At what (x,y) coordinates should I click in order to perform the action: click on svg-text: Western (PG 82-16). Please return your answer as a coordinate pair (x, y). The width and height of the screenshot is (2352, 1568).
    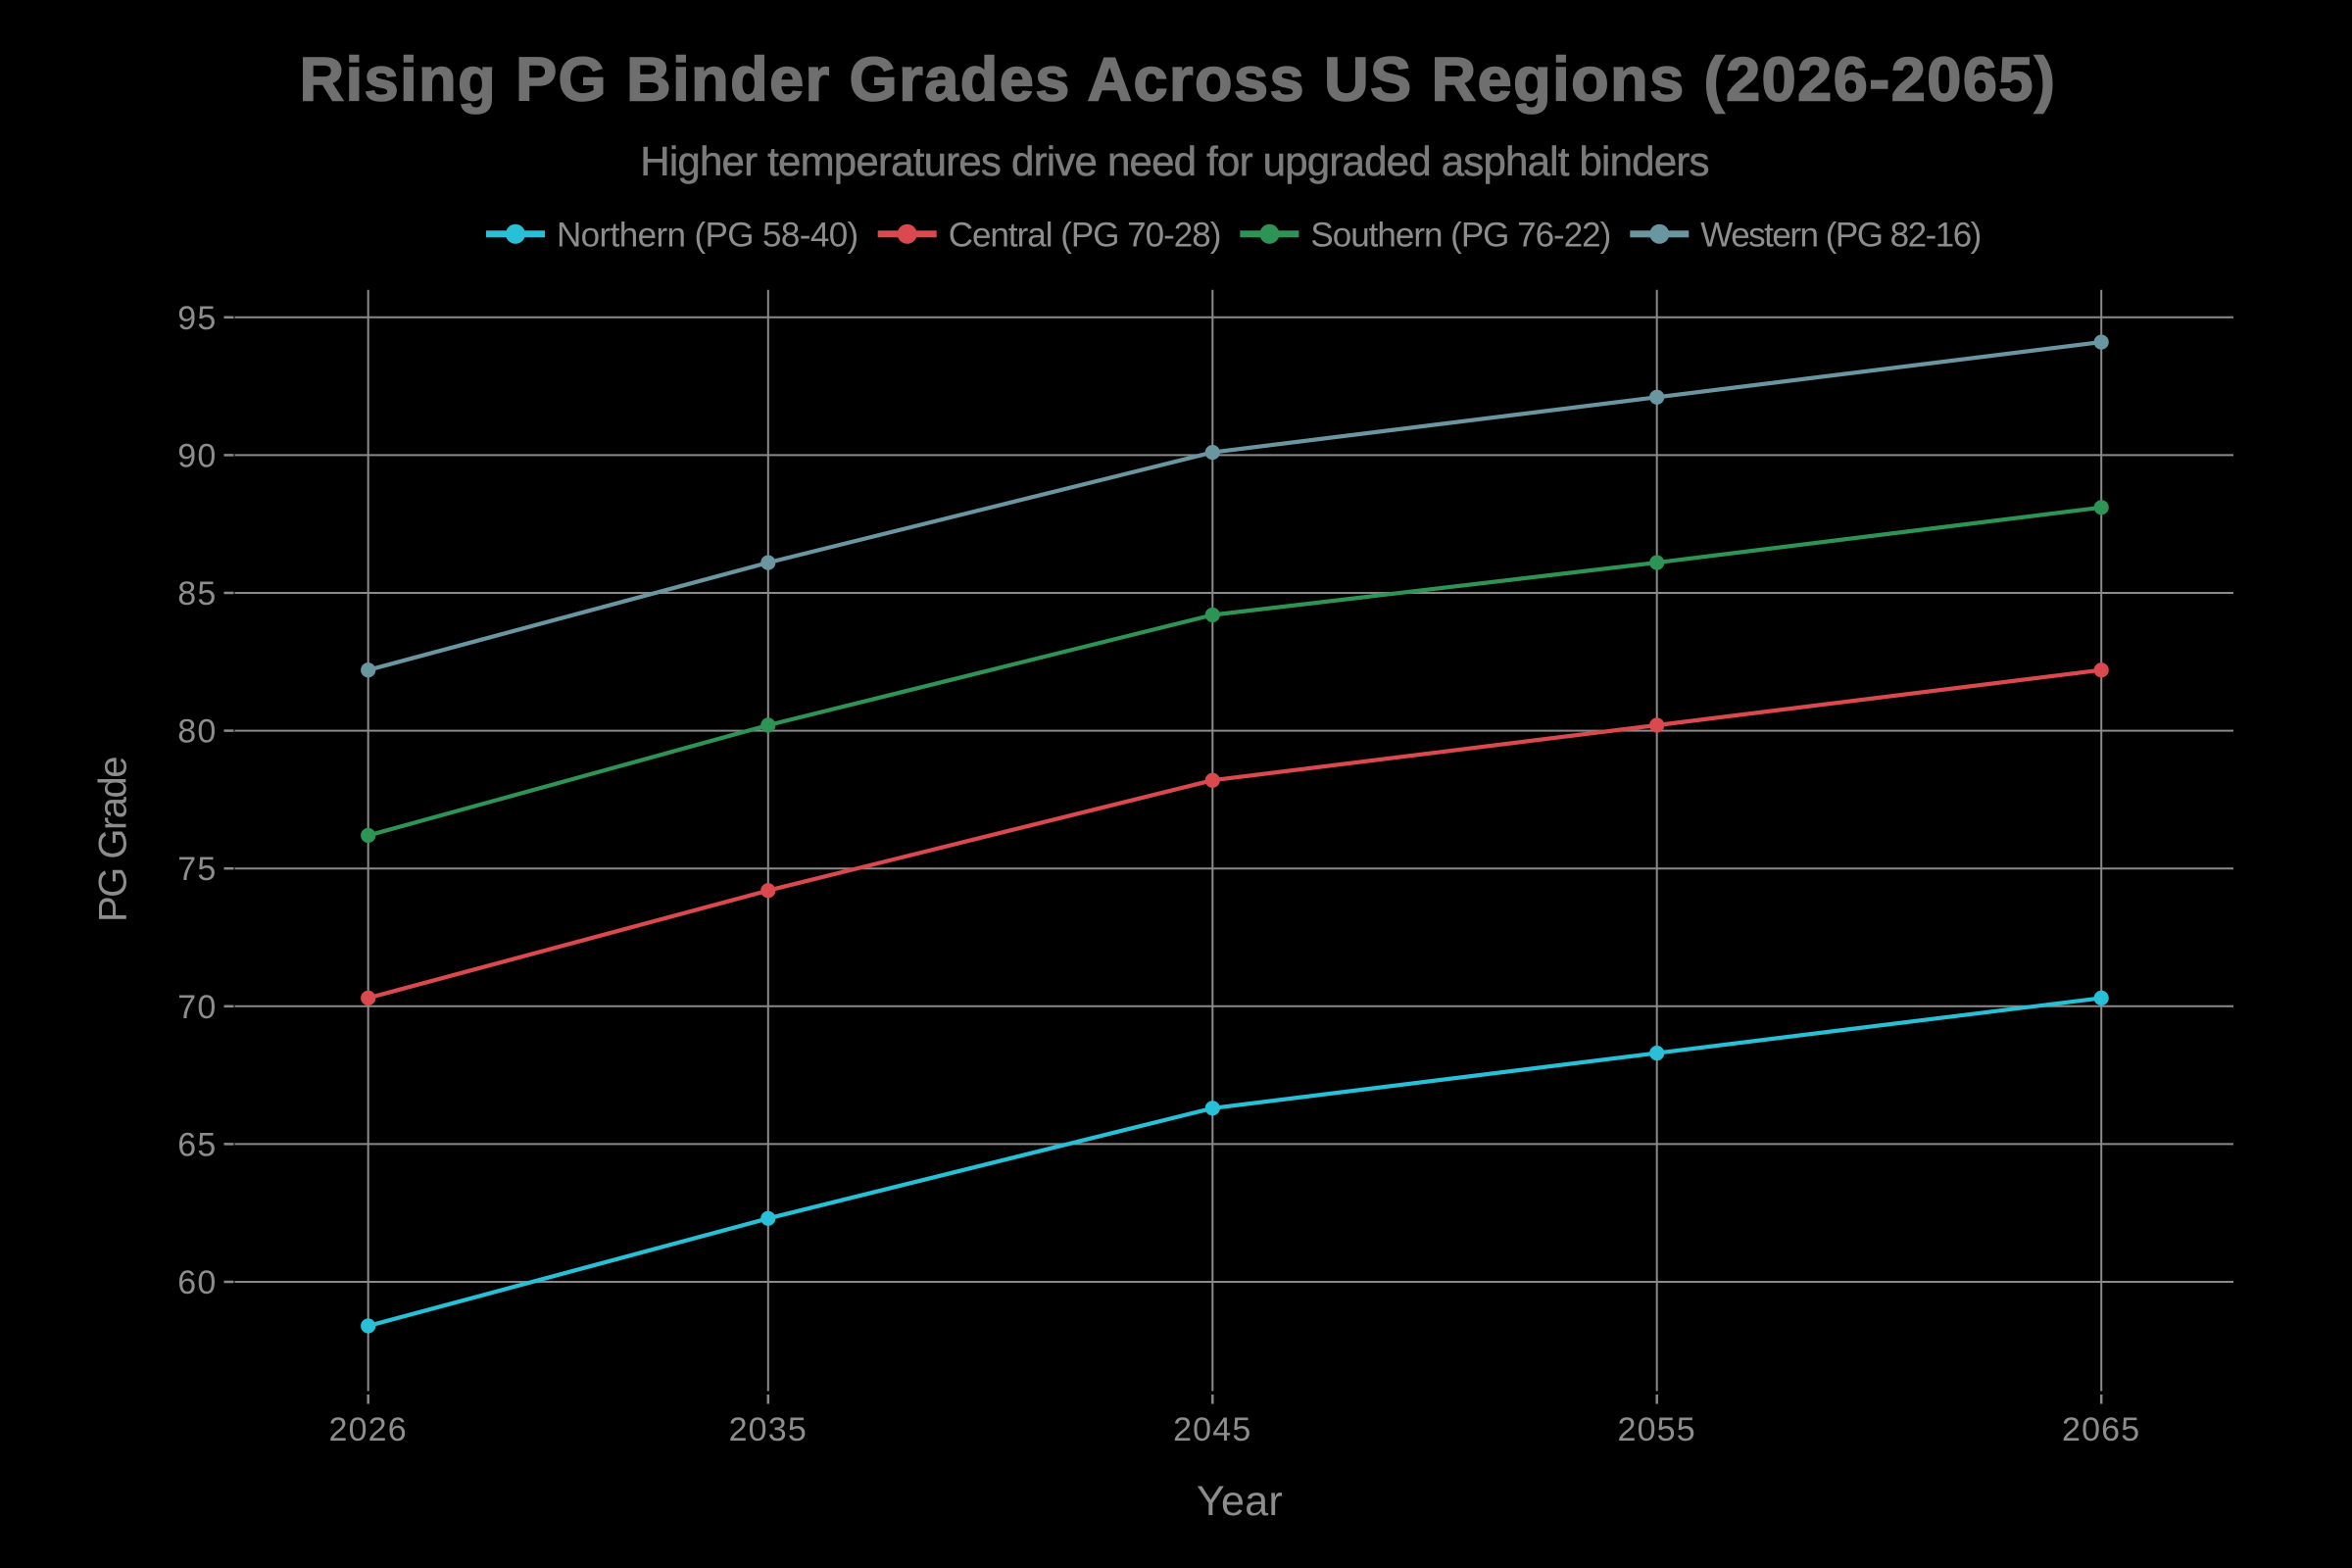
    Looking at the image, I should click on (1840, 236).